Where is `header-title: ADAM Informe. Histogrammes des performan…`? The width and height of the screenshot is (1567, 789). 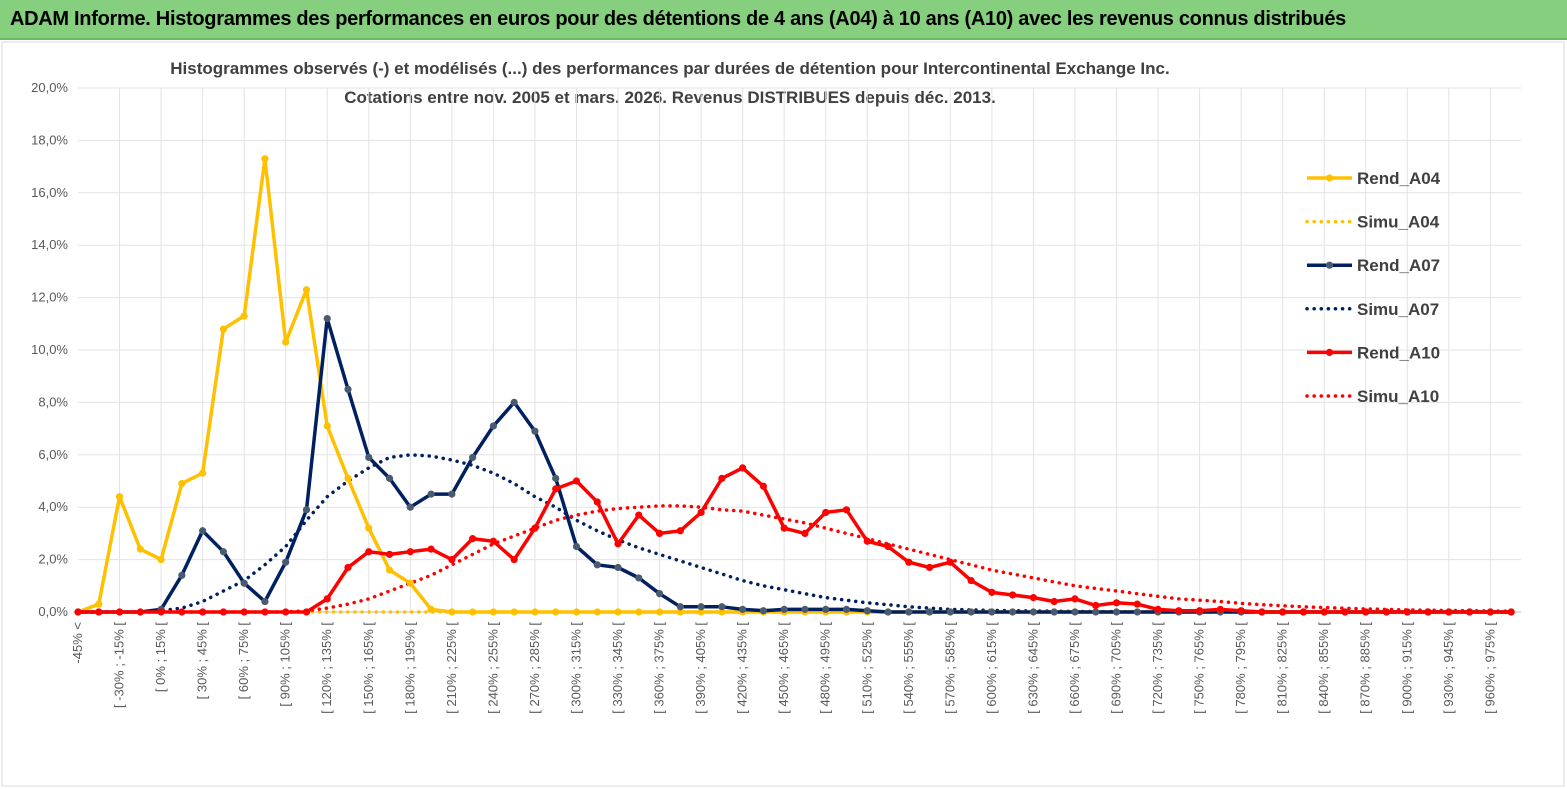 header-title: ADAM Informe. Histogrammes des performan… is located at coordinates (678, 19).